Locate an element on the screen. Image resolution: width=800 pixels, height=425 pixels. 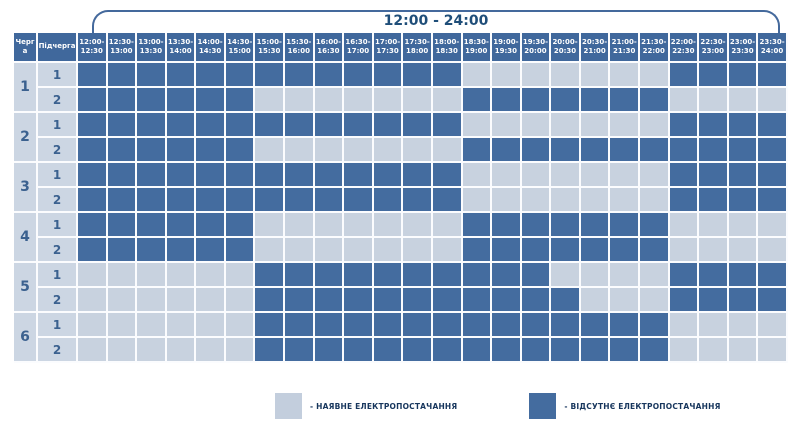
time-slot-header: 16:00- 16:30 is located at coordinates (329, 48).